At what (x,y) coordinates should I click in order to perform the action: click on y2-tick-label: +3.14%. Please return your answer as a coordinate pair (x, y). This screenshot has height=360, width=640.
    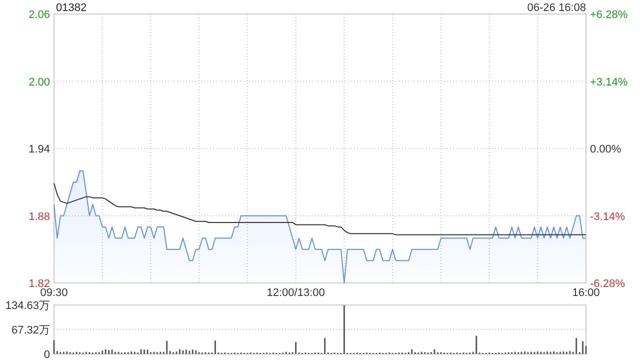
    Looking at the image, I should click on (609, 82).